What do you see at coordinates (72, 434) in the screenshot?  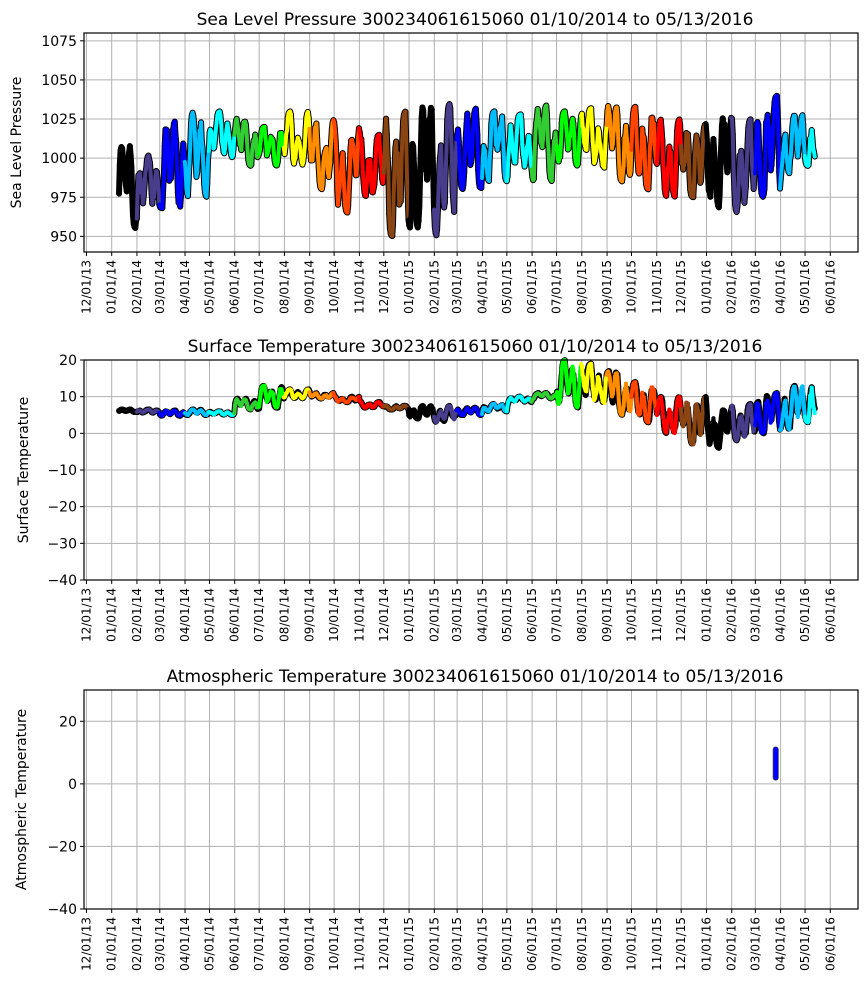 I see `y-tick-label: 0` at bounding box center [72, 434].